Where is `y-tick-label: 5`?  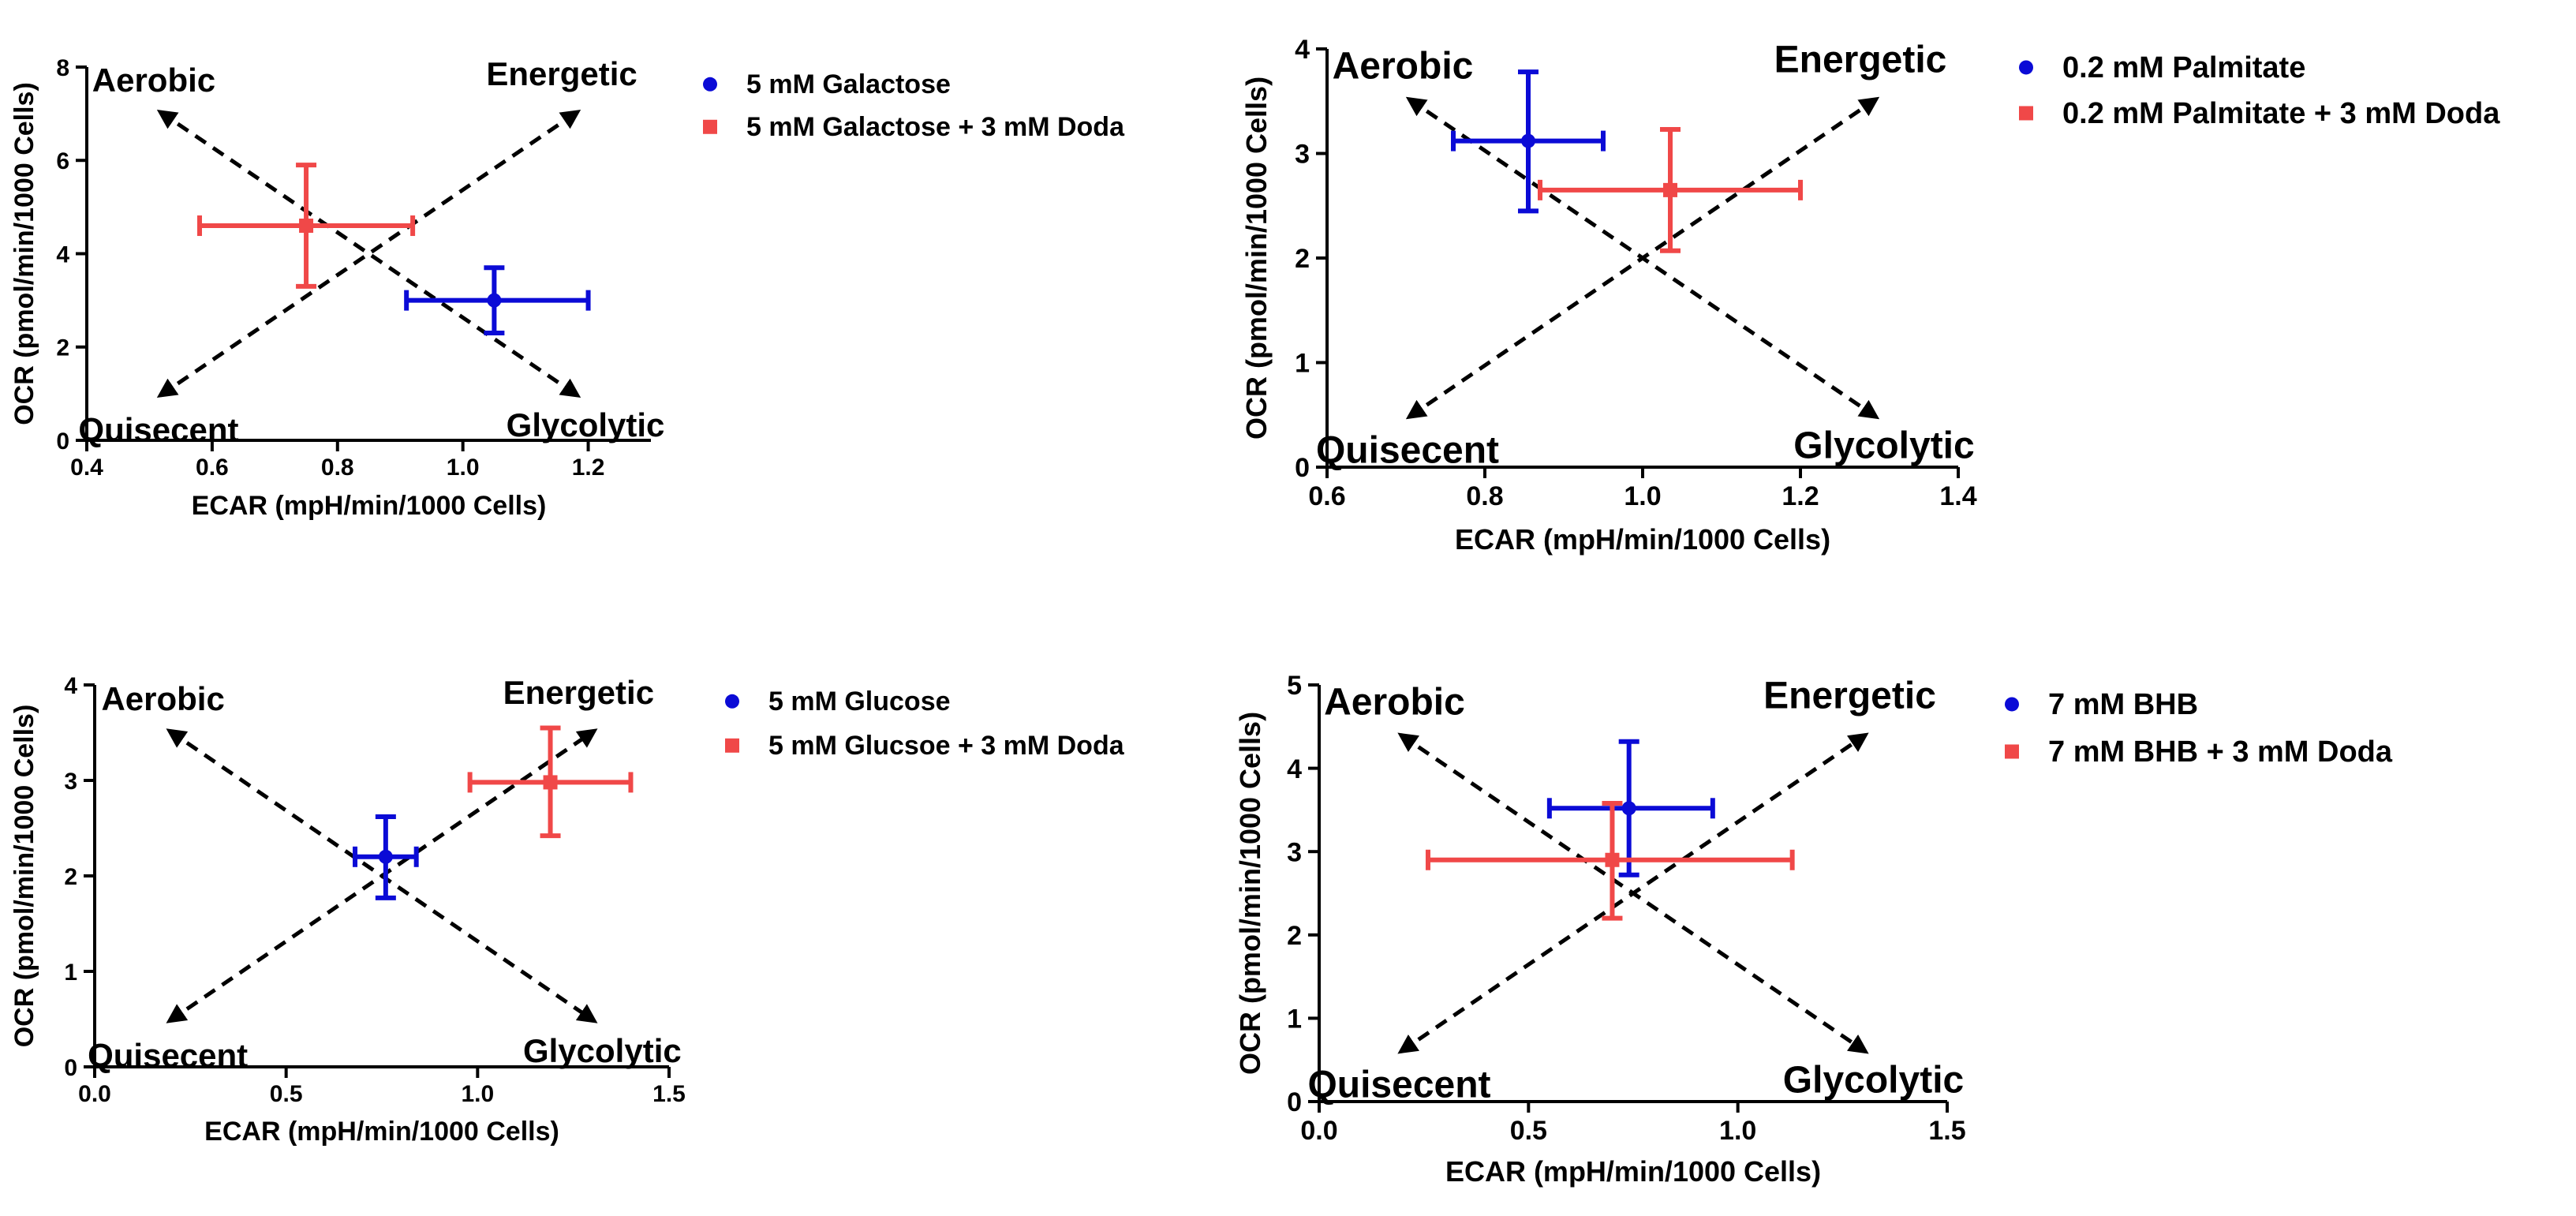 y-tick-label: 5 is located at coordinates (1294, 686).